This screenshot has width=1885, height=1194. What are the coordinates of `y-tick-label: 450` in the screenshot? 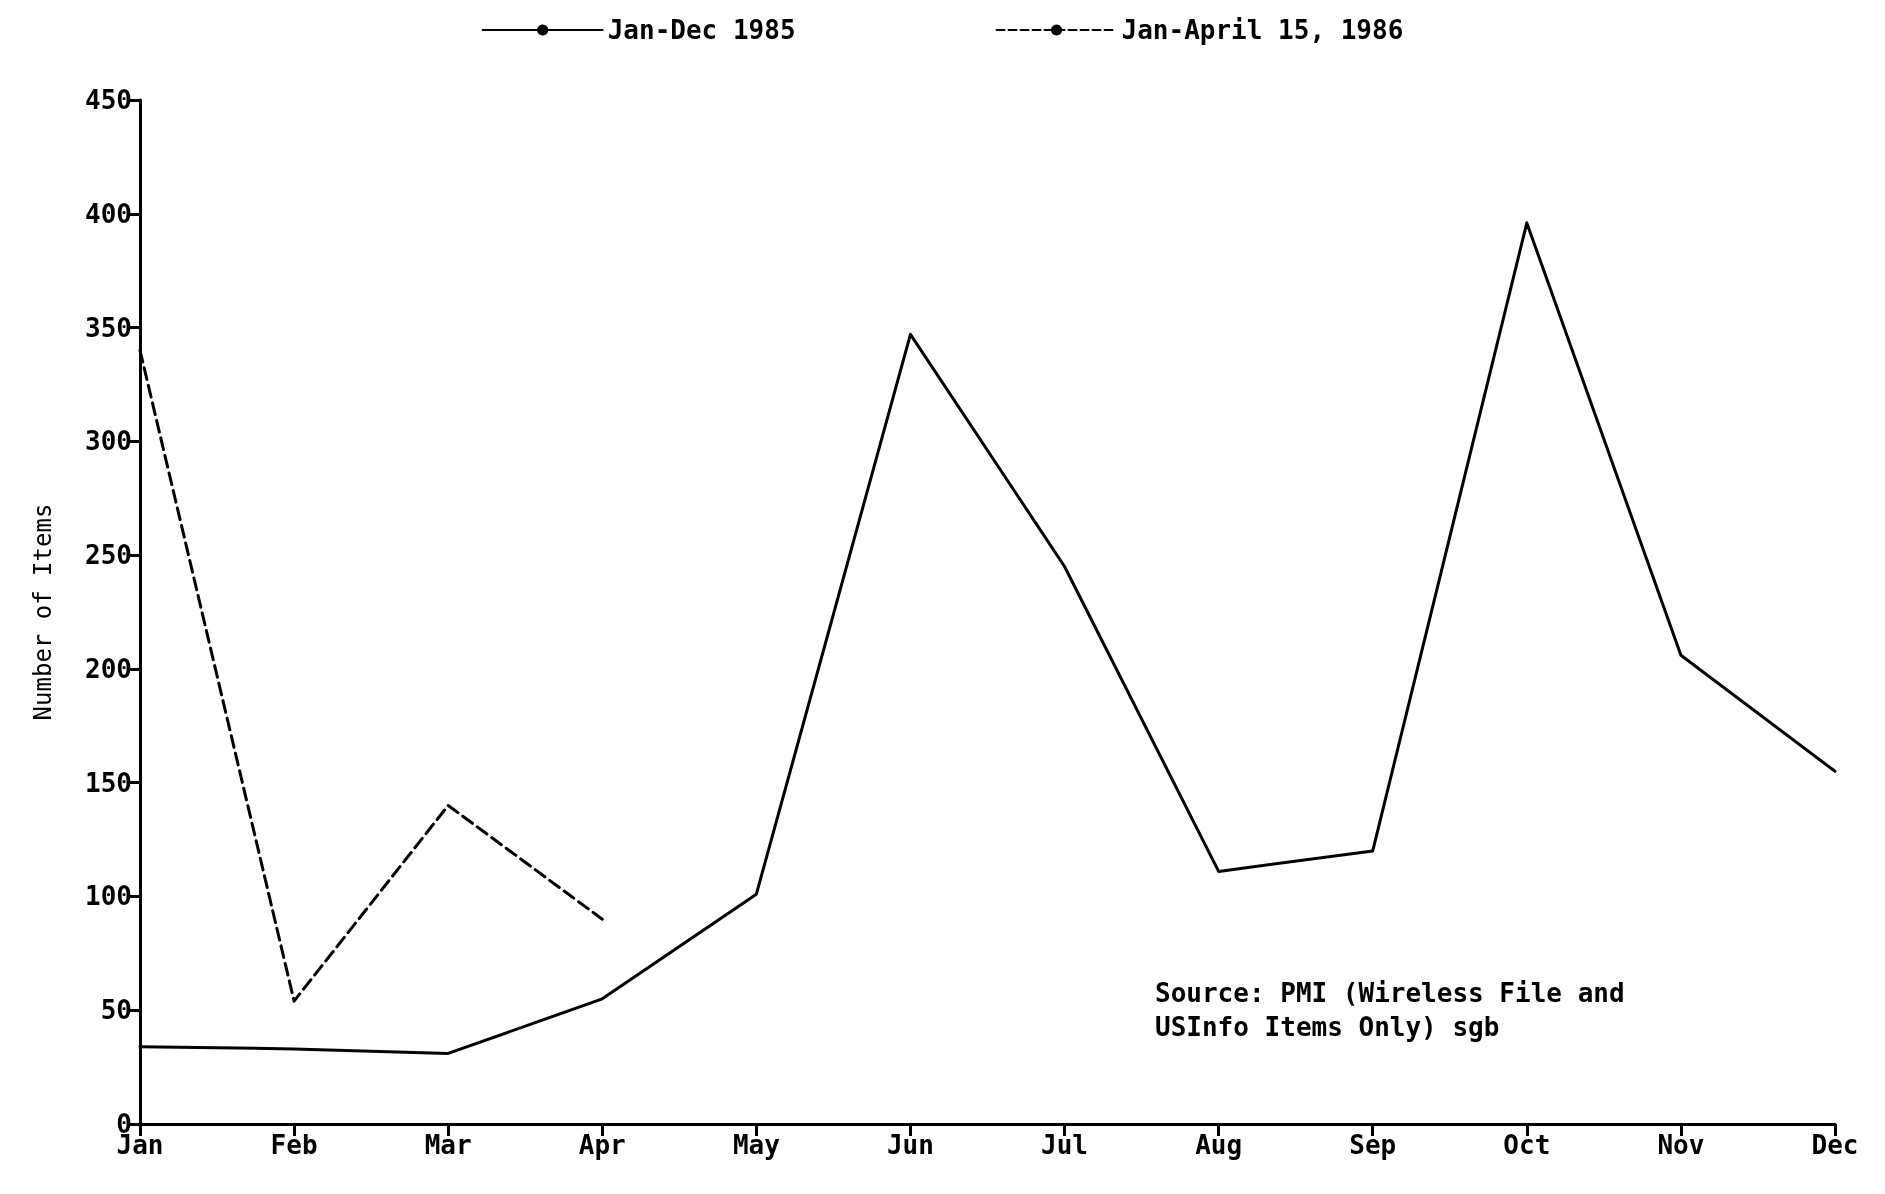 It's located at (108, 100).